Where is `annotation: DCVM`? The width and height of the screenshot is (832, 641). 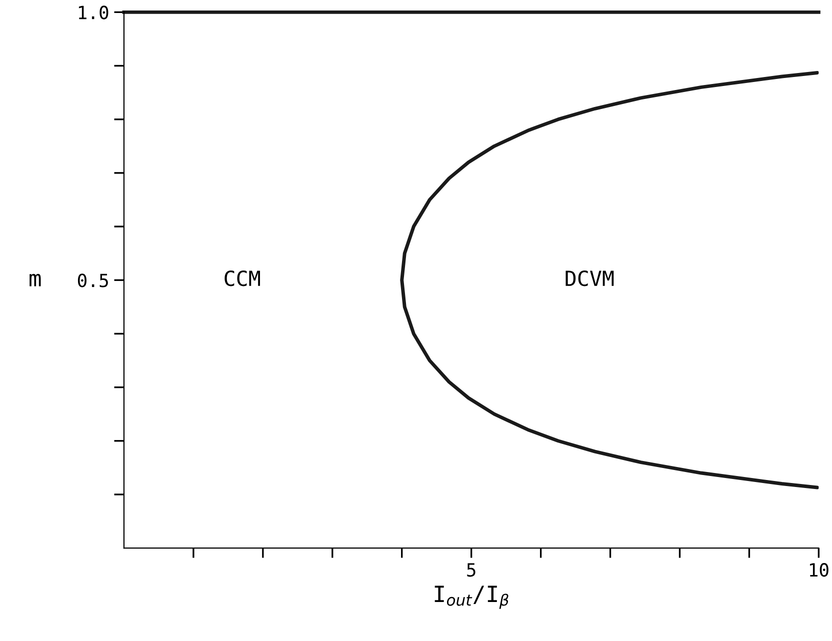 annotation: DCVM is located at coordinates (590, 278).